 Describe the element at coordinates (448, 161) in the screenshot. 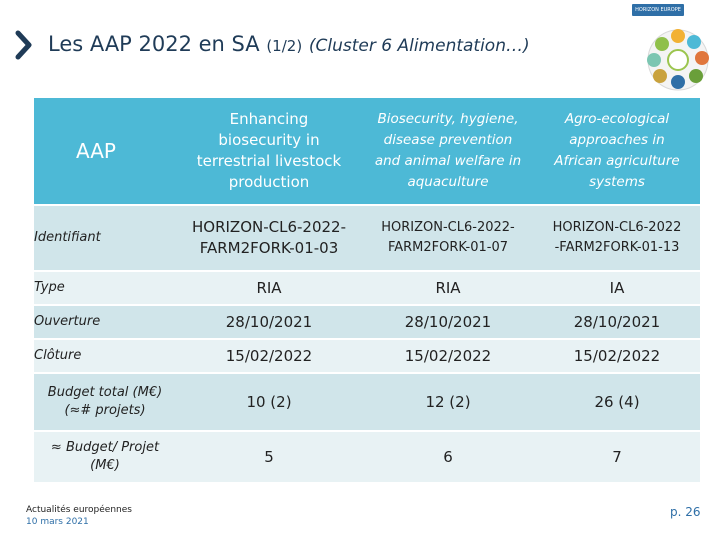

I see `header-text-line: and animal welfare in` at that location.